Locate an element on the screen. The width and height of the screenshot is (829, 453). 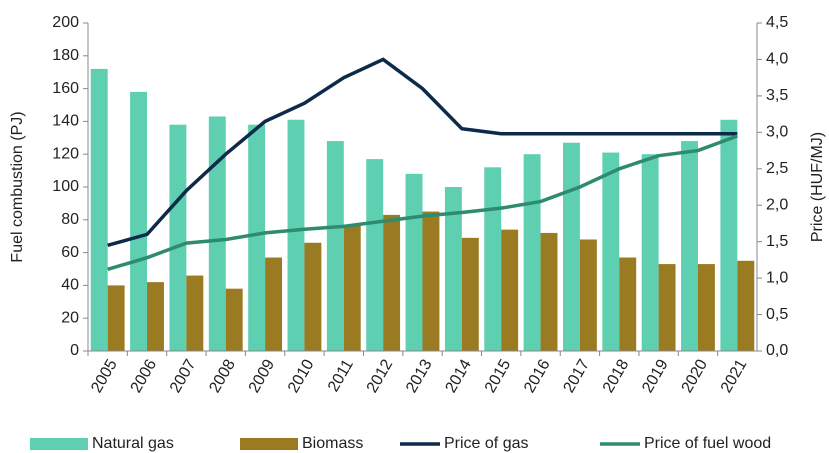
y-tick-label: 160 is located at coordinates (65, 88).